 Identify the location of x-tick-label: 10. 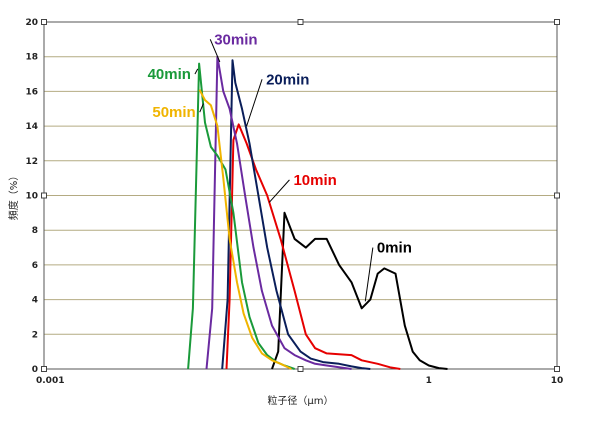
(557, 381).